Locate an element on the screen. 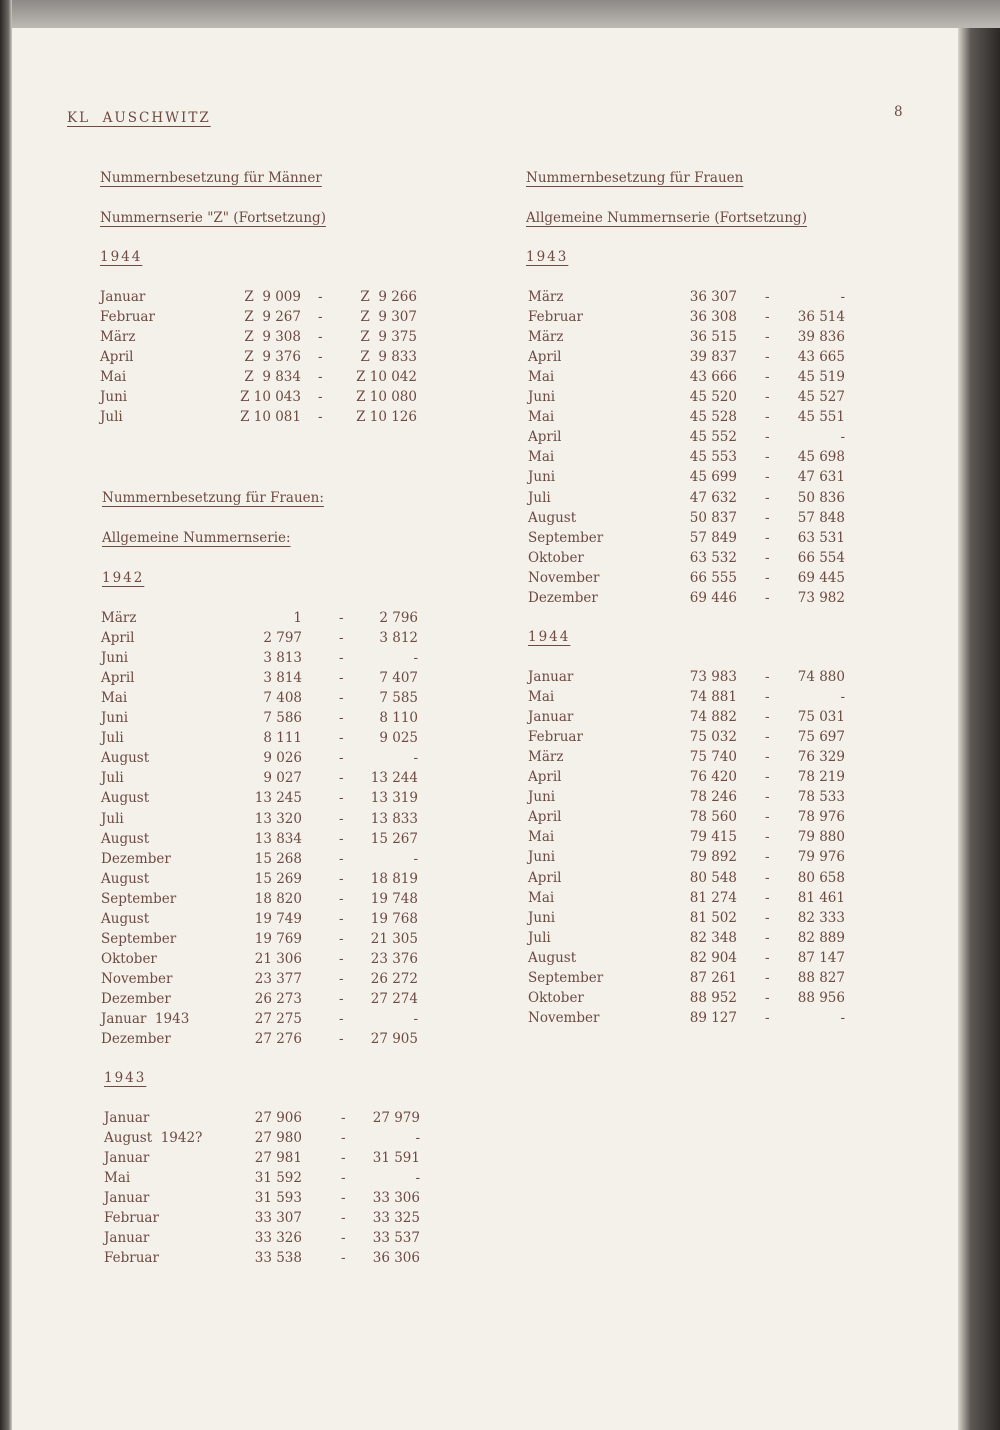 This screenshot has width=1000, height=1430. row-month: März is located at coordinates (546, 337).